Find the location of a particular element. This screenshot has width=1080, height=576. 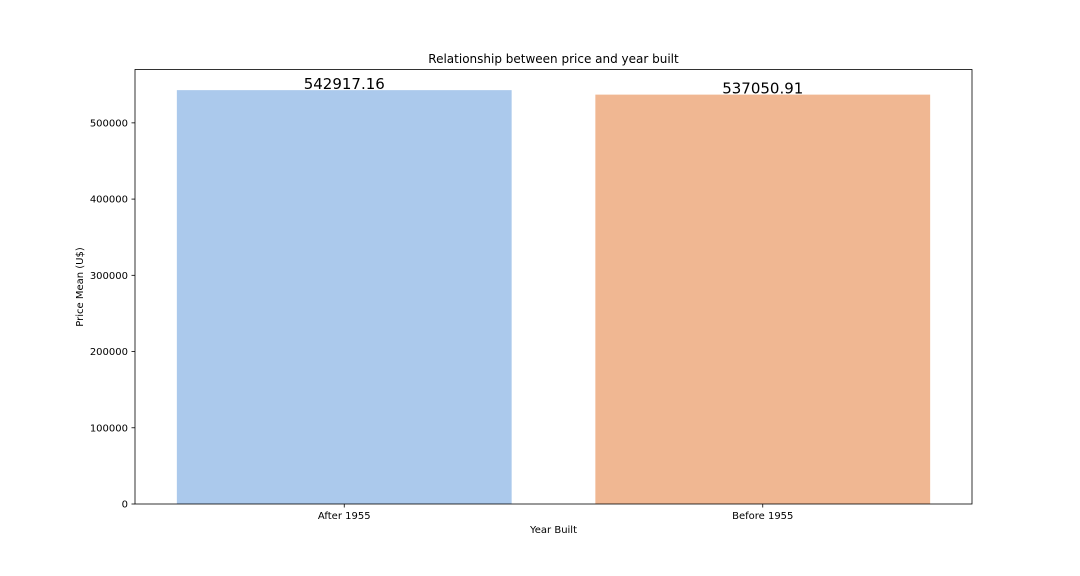

data-label: 537050.91 is located at coordinates (762, 89).